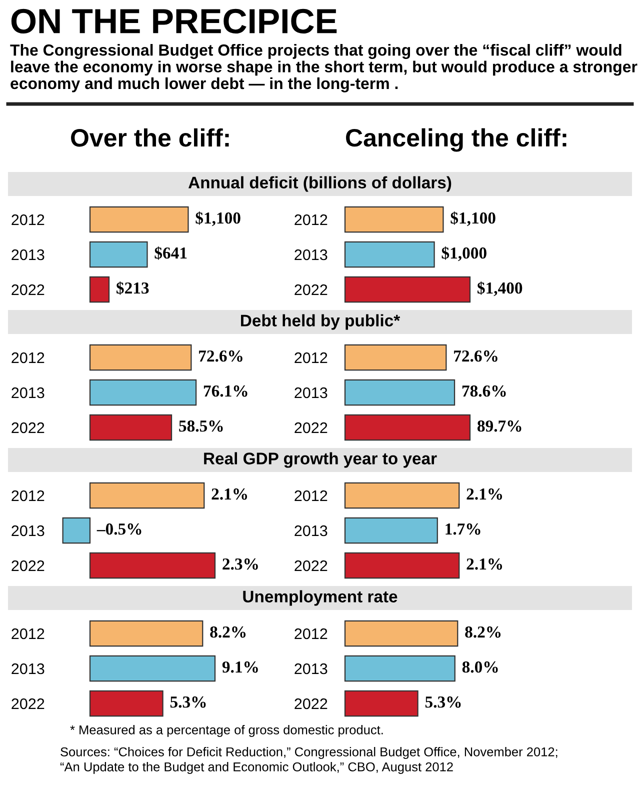 Image resolution: width=640 pixels, height=805 pixels. Describe the element at coordinates (500, 288) in the screenshot. I see `data-label: $1,400` at that location.